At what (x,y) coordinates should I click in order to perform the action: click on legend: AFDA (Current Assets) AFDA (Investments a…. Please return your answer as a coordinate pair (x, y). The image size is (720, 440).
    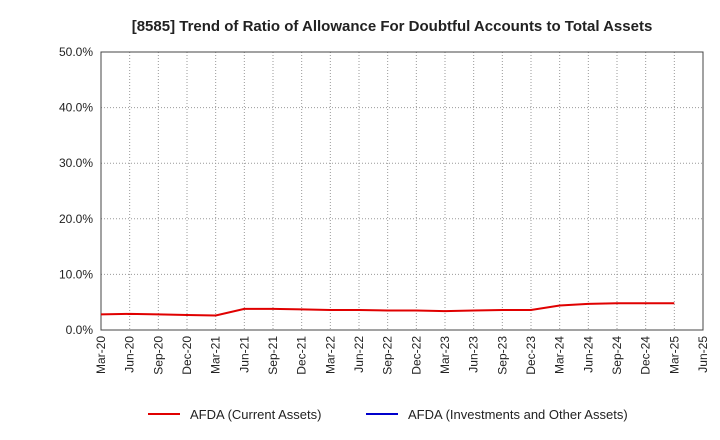
    Looking at the image, I should click on (388, 414).